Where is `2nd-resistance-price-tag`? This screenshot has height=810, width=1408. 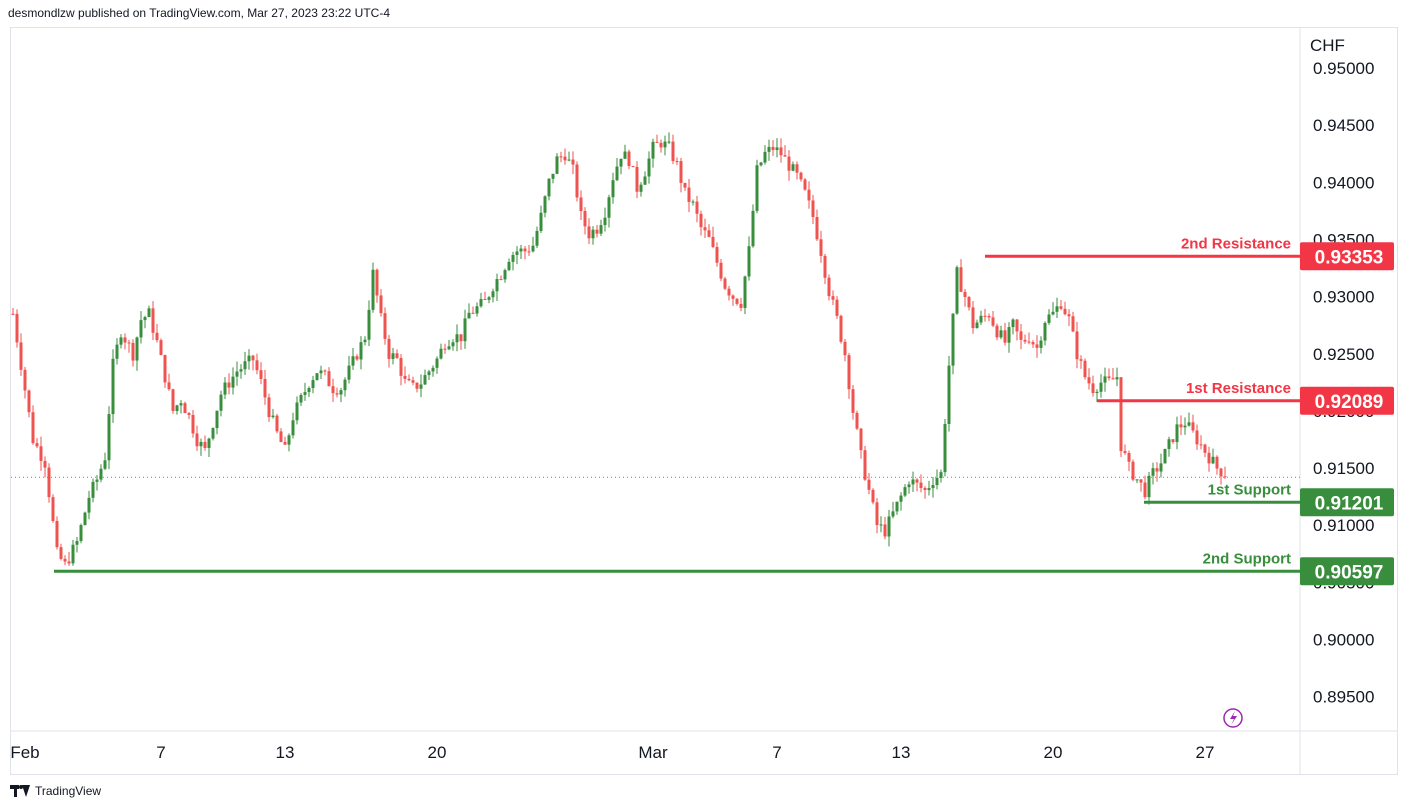
2nd-resistance-price-tag is located at coordinates (1347, 256).